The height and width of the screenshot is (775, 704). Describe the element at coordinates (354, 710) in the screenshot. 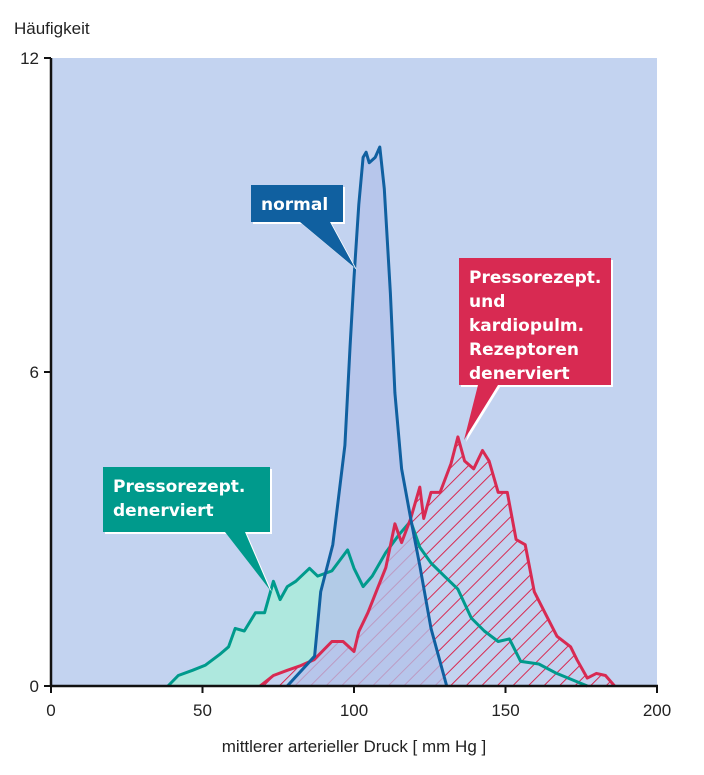

I see `x-tick-label: 100` at that location.